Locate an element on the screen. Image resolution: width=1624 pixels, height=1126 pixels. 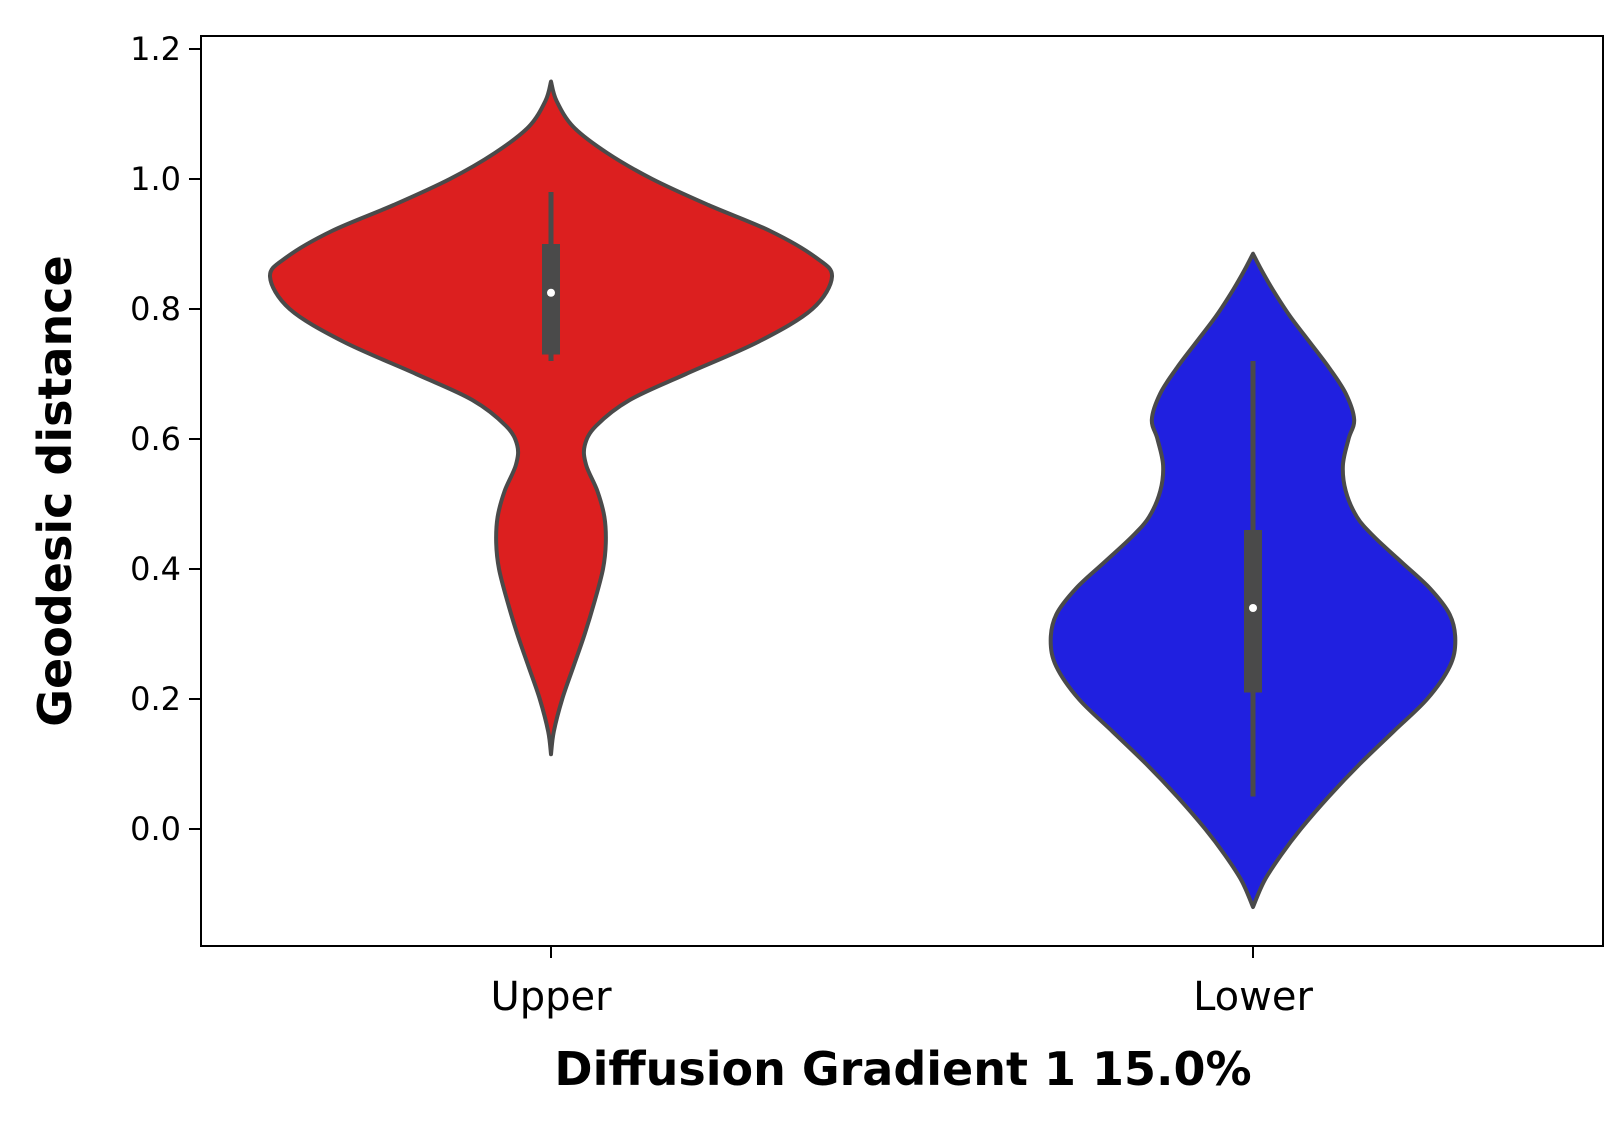
y-axis: 0.0 0.2 0.4 0.6 0.8 1.0 1.2 is located at coordinates (165, 439).